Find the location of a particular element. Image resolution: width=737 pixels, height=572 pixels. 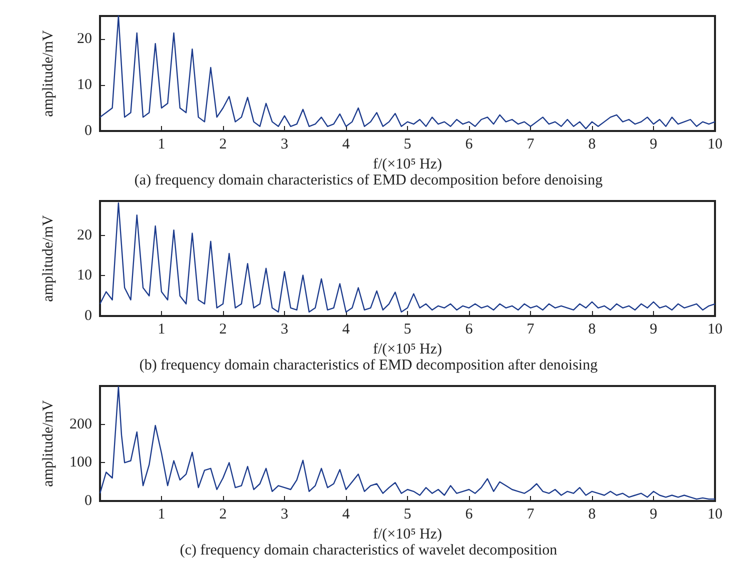

text: (a) frequency domain characteristics of EMD decomposition before denoising is located at coordinates (369, 180).